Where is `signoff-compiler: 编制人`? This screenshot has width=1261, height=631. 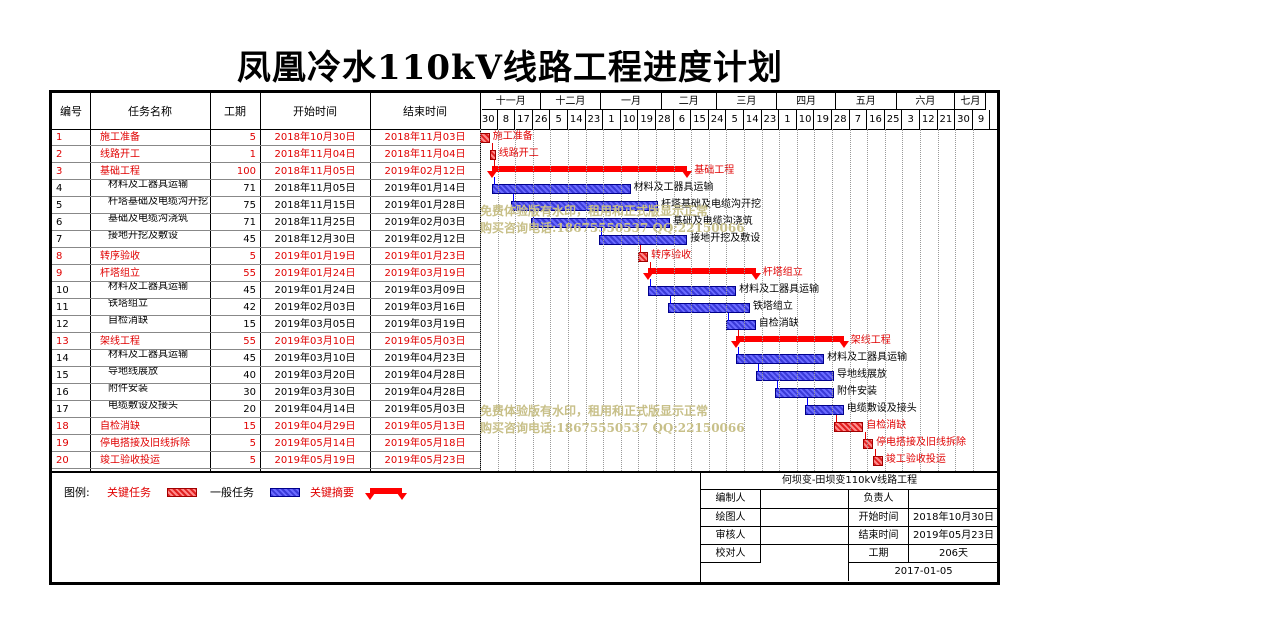
signoff-compiler: 编制人 is located at coordinates (731, 499).